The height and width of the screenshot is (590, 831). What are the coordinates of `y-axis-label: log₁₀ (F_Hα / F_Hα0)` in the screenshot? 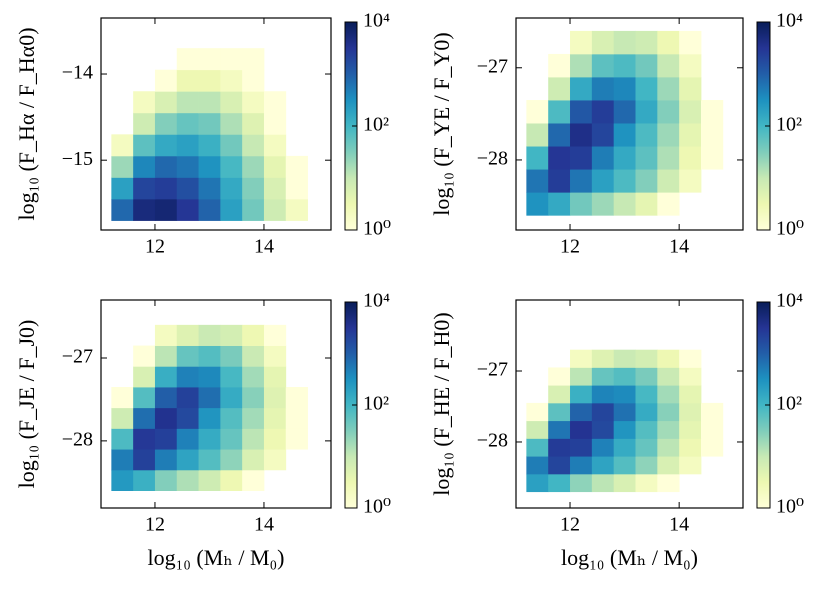 It's located at (26, 123).